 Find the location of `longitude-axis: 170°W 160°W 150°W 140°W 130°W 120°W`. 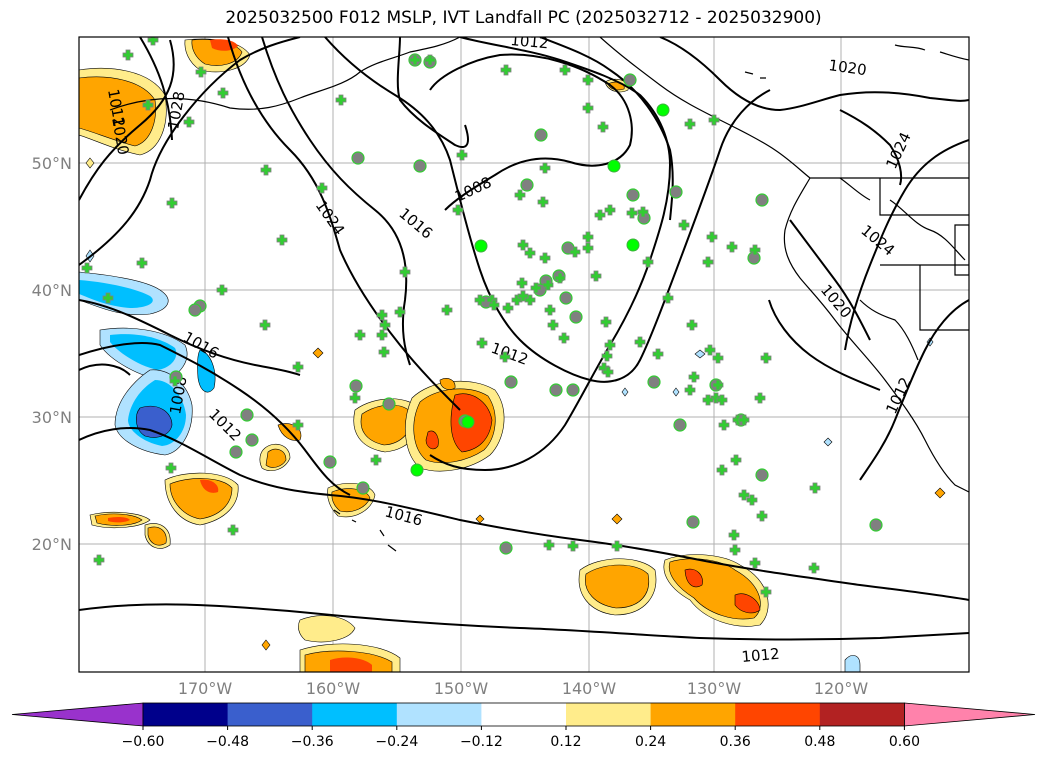

longitude-axis: 170°W 160°W 150°W 140°W 130°W 120°W is located at coordinates (523, 688).